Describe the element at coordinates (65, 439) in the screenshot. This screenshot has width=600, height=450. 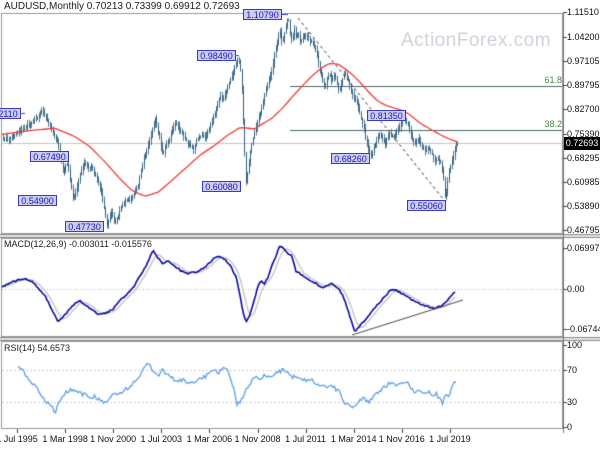
I see `x-axis-label: 1 Mar 1998` at that location.